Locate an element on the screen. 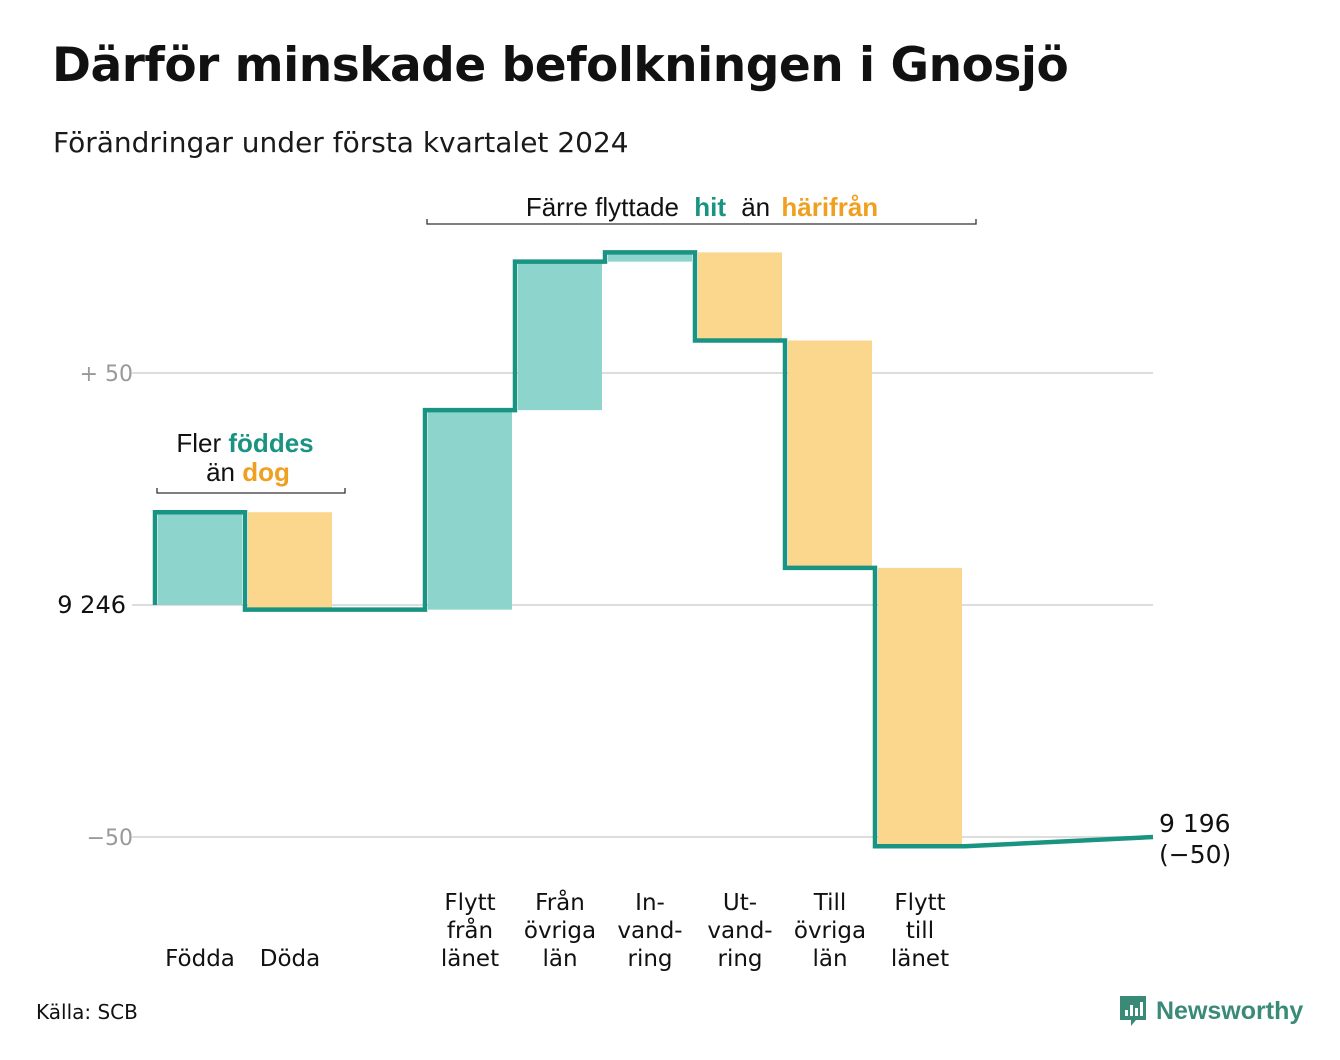 Image resolution: width=1340 pixels, height=1060 pixels. deaths-prefix: än is located at coordinates (220, 472).